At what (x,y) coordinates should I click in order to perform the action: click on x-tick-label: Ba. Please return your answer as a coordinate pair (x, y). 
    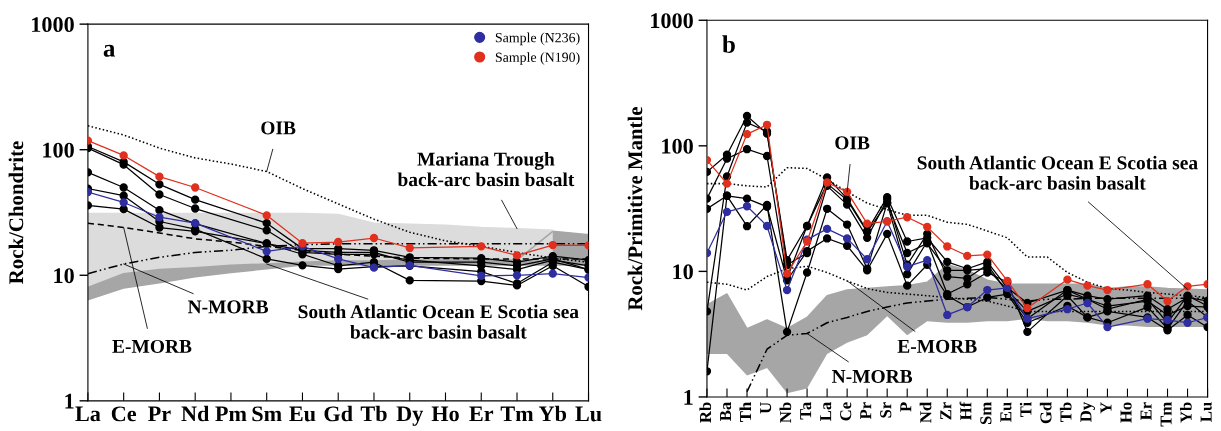
    Looking at the image, I should click on (726, 411).